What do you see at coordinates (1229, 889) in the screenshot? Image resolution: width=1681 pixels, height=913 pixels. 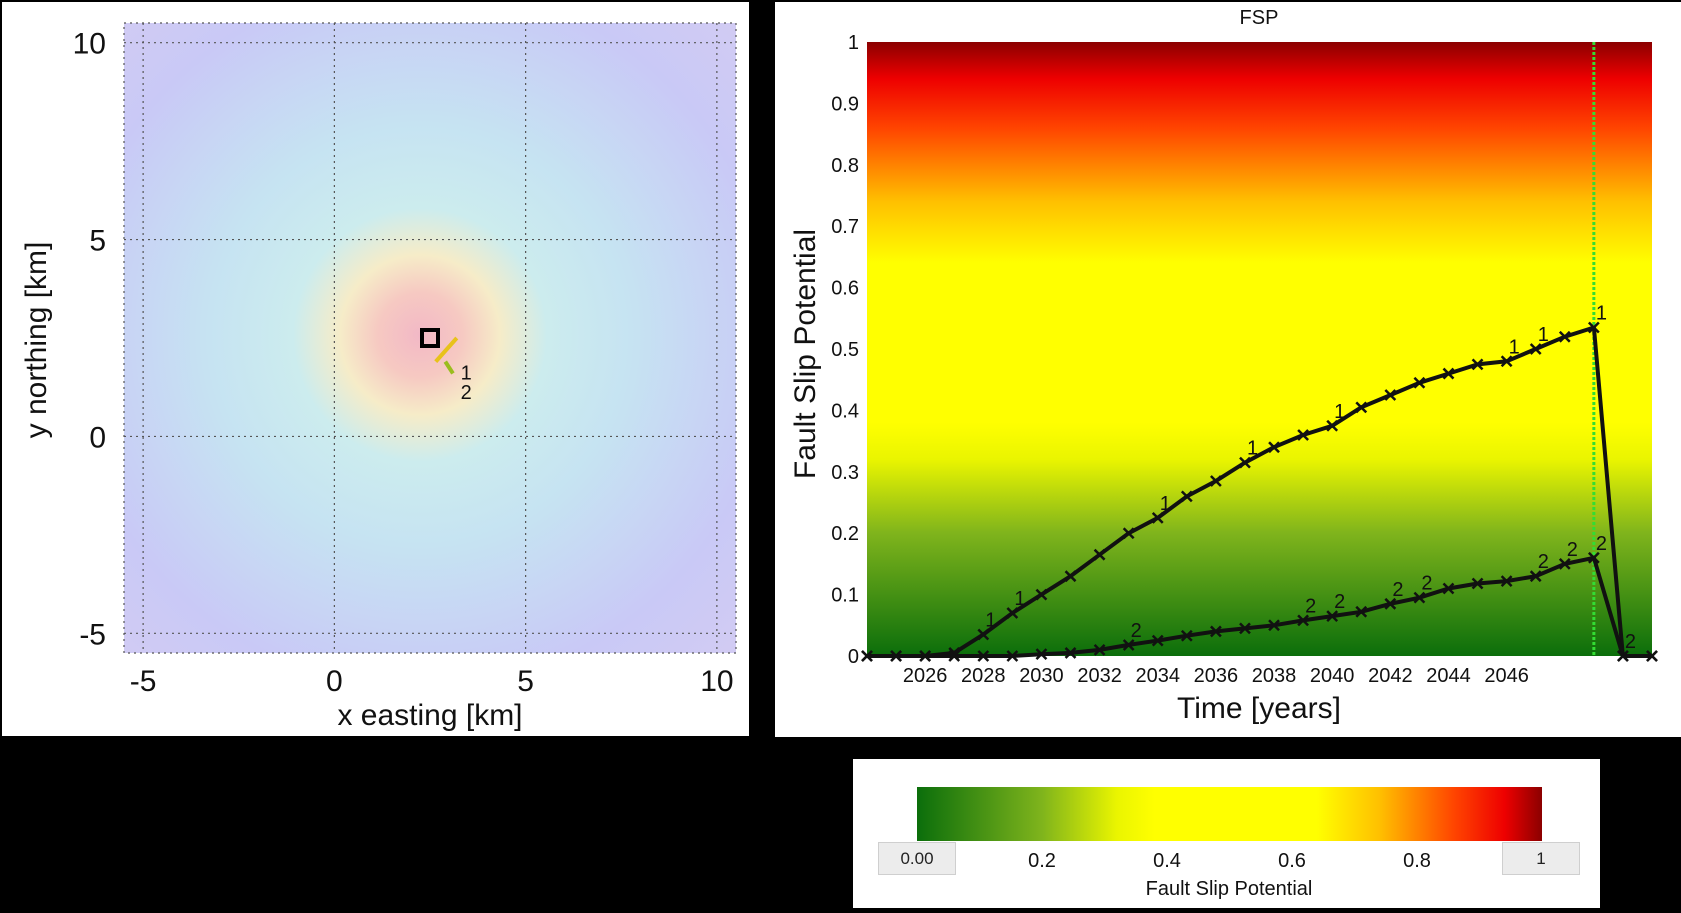 I see `colorbar-label: Fault Slip Potential` at bounding box center [1229, 889].